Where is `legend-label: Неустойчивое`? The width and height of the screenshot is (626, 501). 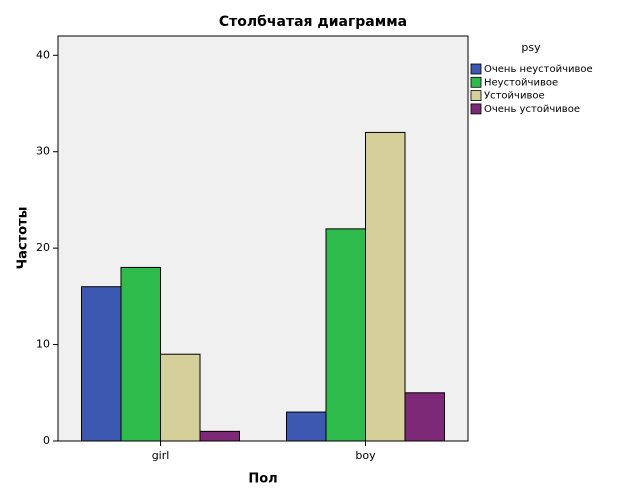
legend-label: Неустойчивое is located at coordinates (521, 82).